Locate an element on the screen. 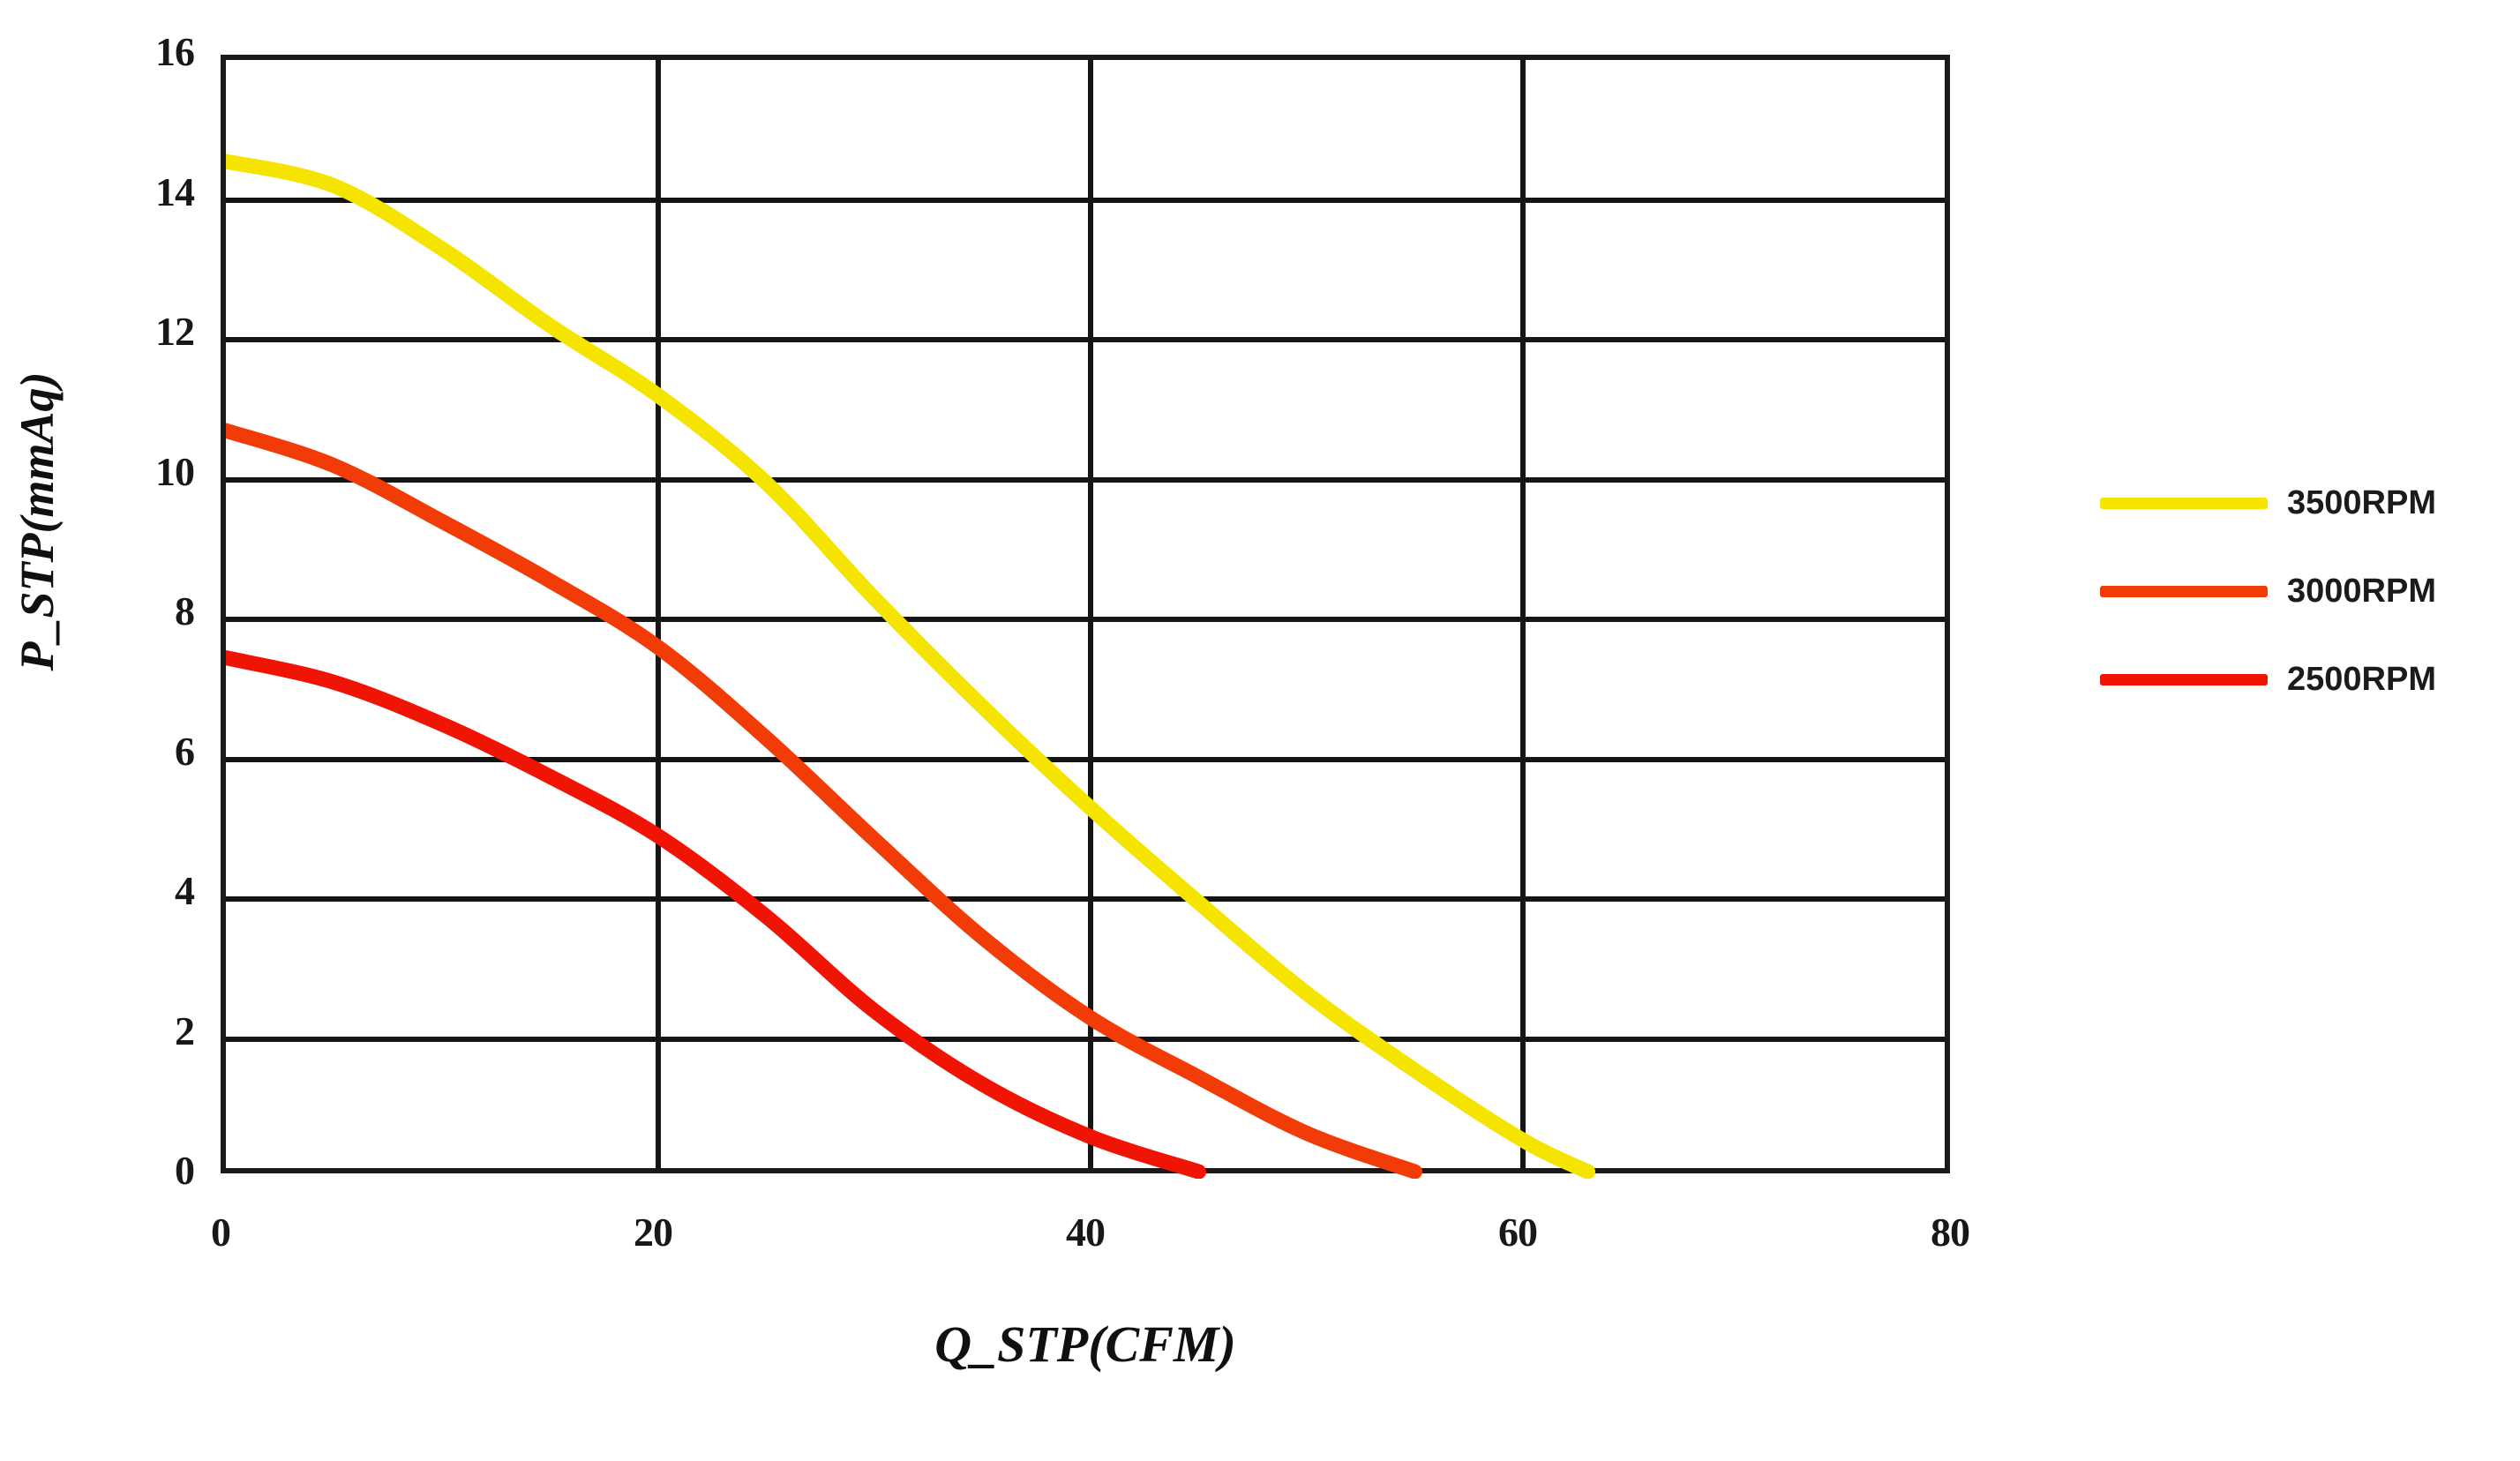 The width and height of the screenshot is (2520, 1461). y-tick-label: 2 is located at coordinates (185, 1030).